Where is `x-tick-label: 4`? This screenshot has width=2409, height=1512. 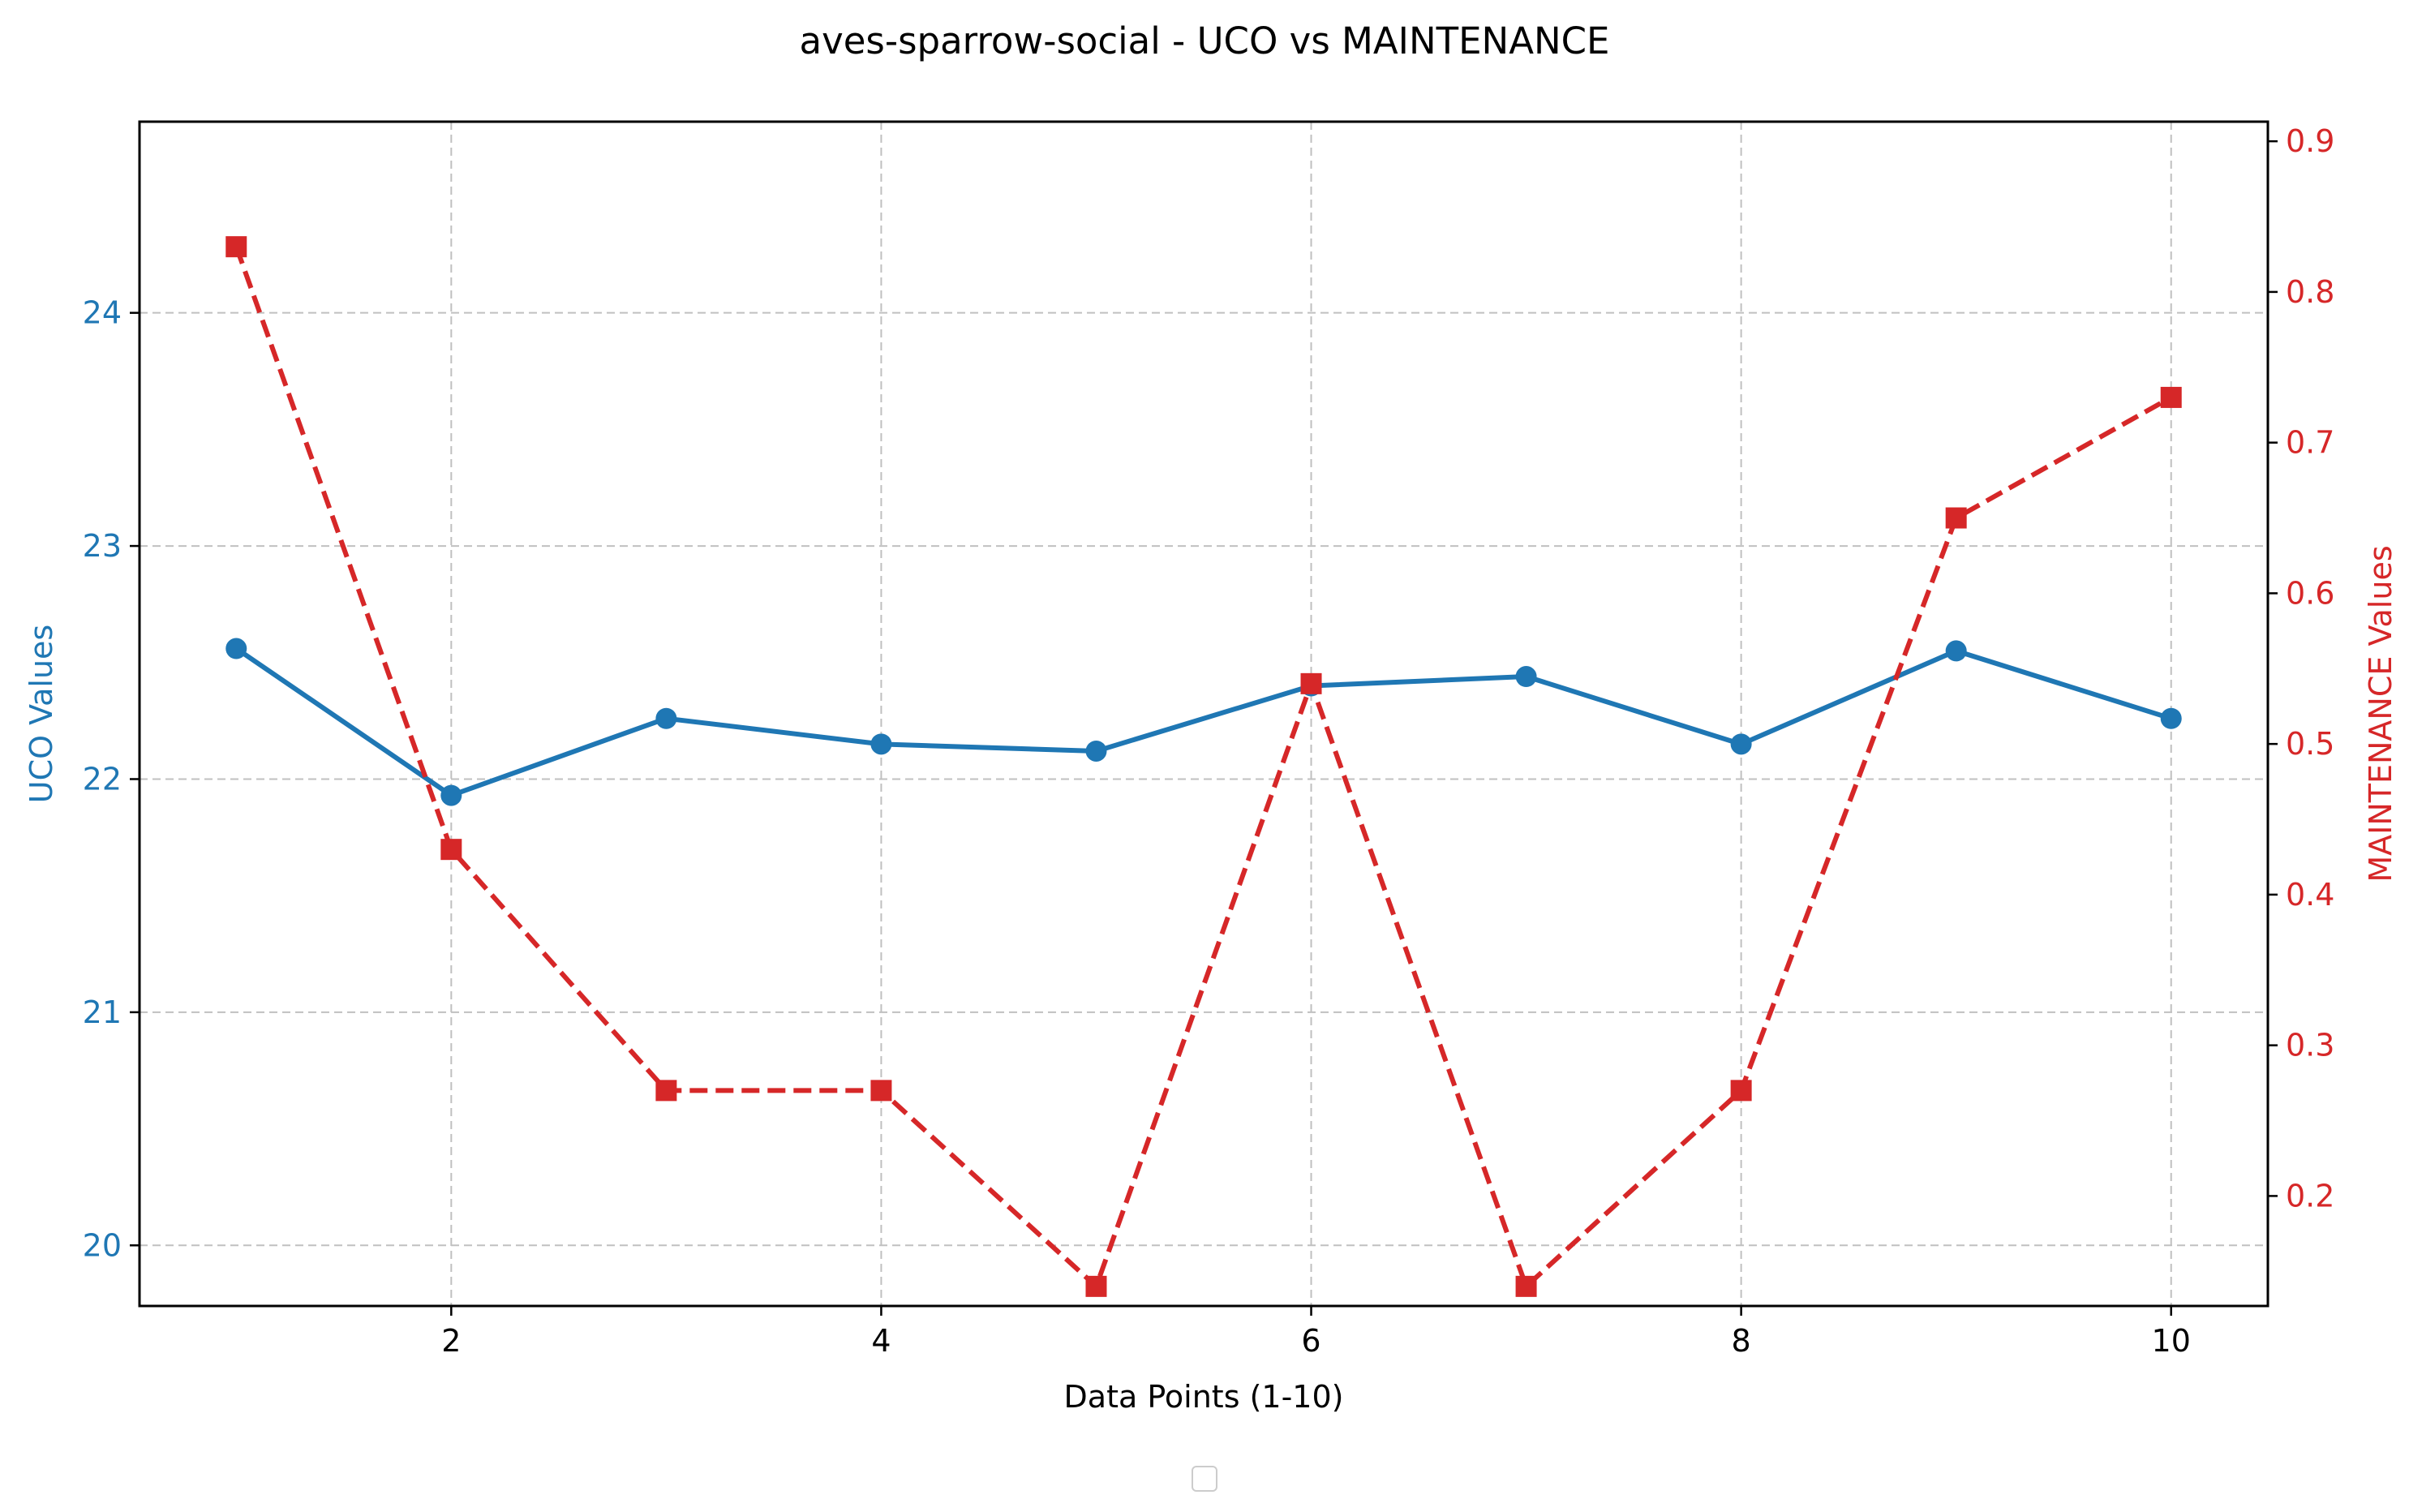 x-tick-label: 4 is located at coordinates (881, 1341).